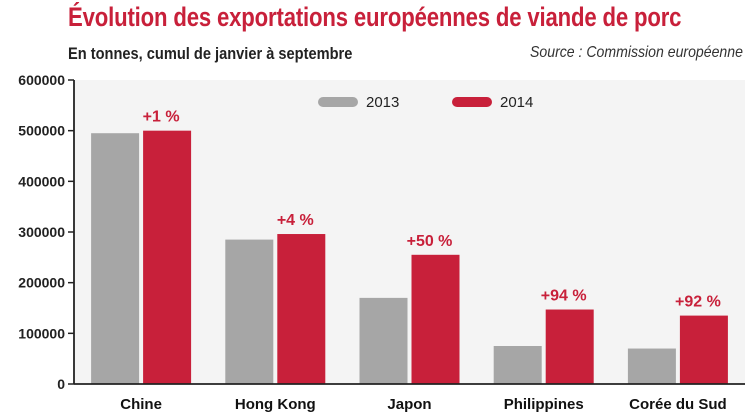  I want to click on percent-label: +4 %, so click(295, 220).